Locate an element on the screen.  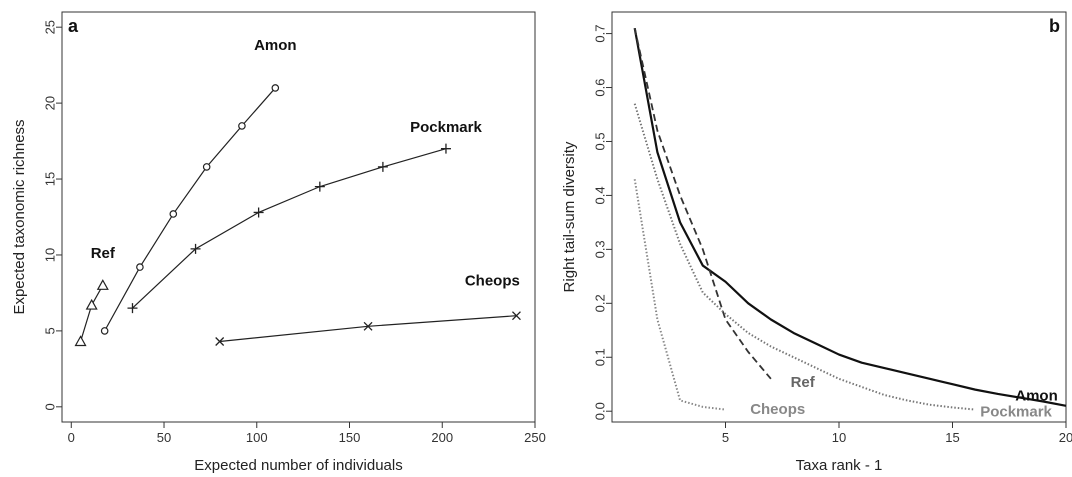
y-tick-label-b: 0.2 is located at coordinates (600, 303).